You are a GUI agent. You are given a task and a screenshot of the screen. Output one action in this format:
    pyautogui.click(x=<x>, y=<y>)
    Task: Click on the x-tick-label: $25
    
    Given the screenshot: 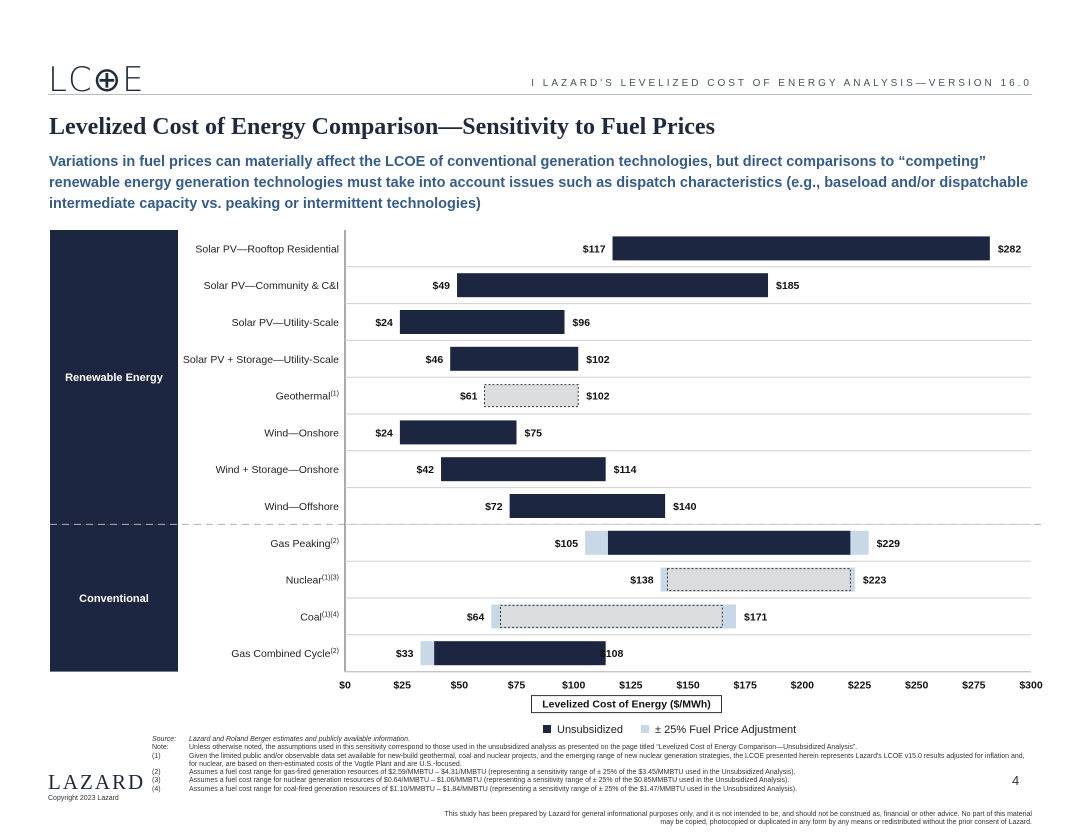 What is the action you would take?
    pyautogui.click(x=402, y=686)
    